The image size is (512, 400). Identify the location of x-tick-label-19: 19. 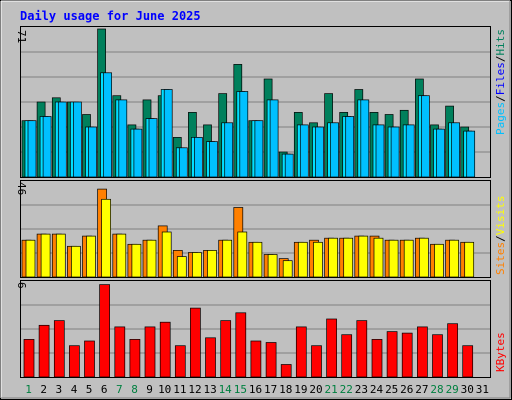
(300, 389).